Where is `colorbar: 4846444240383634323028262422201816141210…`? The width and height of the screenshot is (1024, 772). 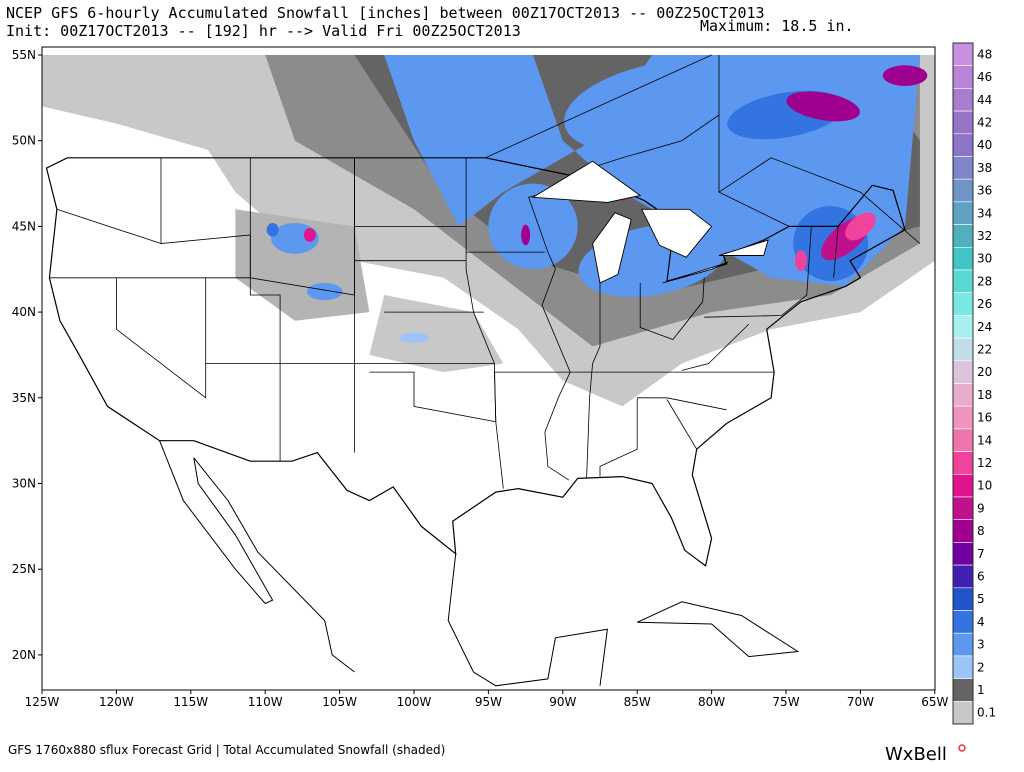 colorbar: 4846444240383634323028262422201816141210… is located at coordinates (974, 383).